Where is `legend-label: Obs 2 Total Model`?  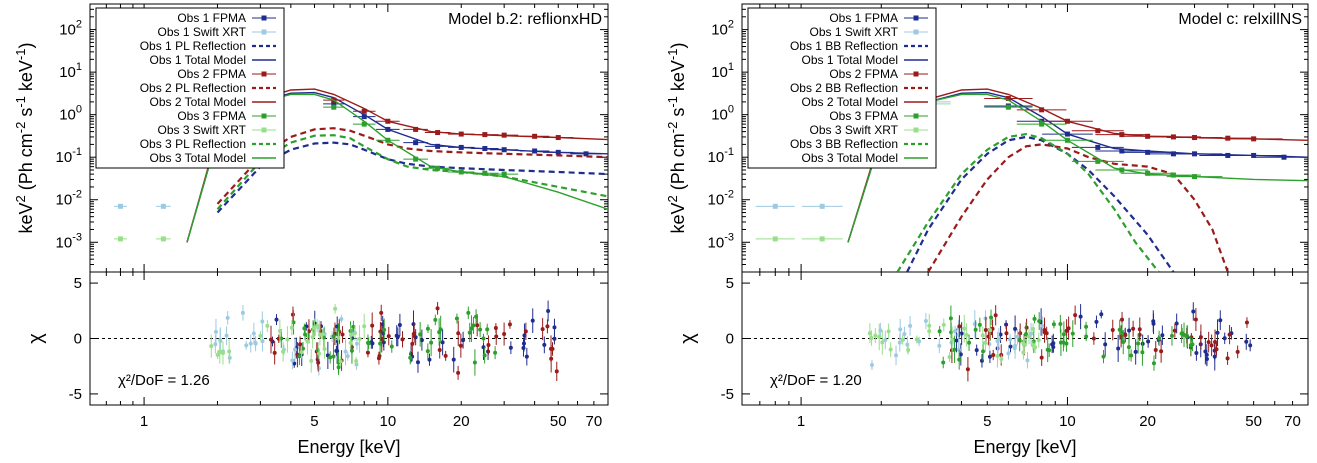 legend-label: Obs 2 Total Model is located at coordinates (198, 102).